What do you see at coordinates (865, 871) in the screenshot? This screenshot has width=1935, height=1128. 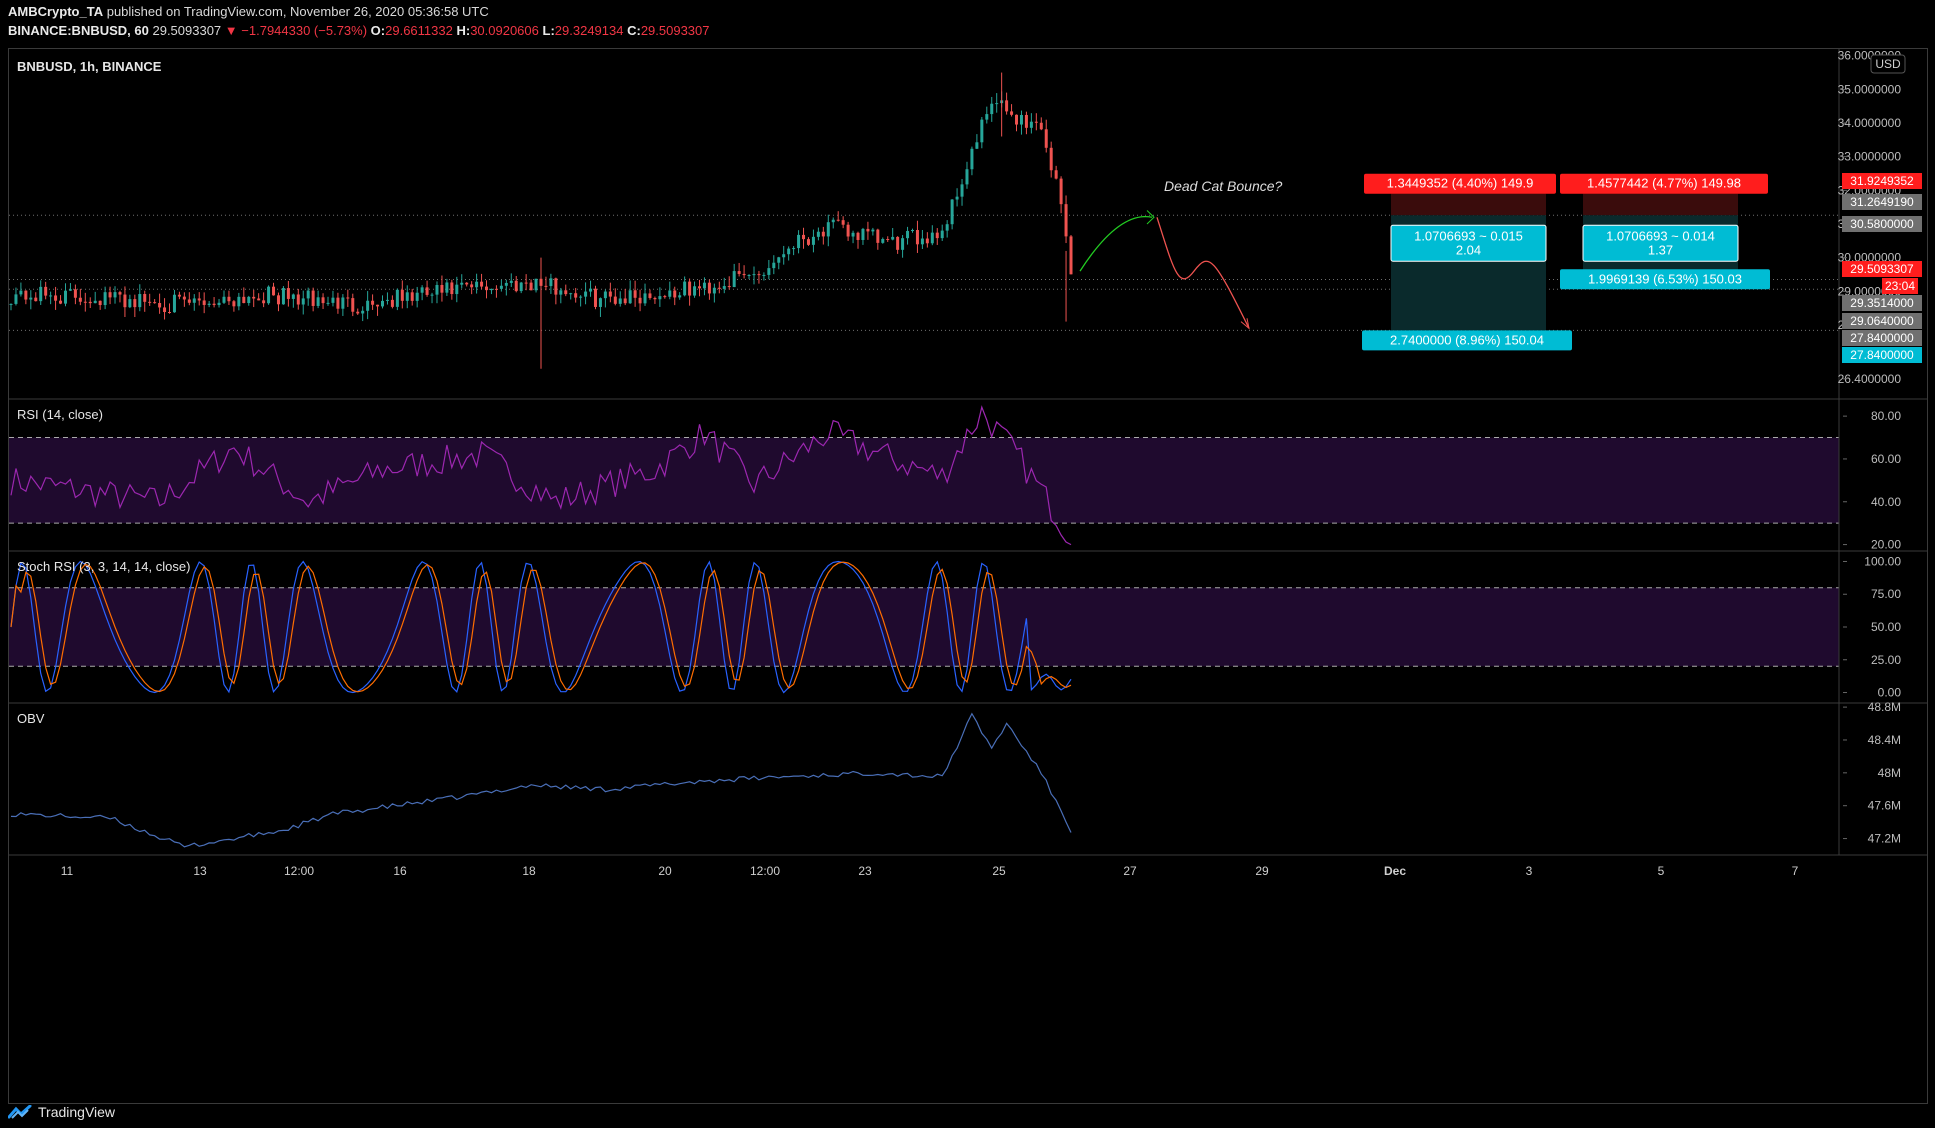 I see `x-tick: 23` at bounding box center [865, 871].